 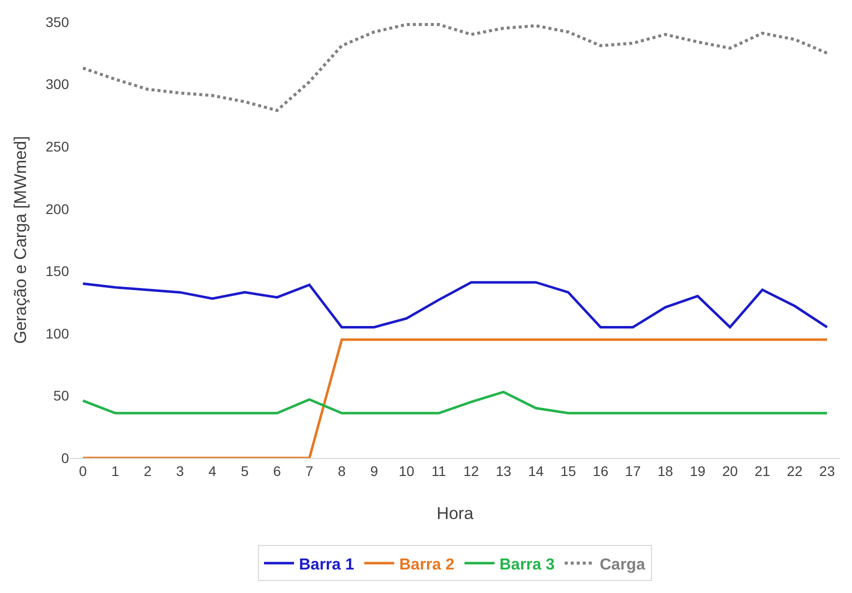 What do you see at coordinates (623, 565) in the screenshot?
I see `legend-label: Carga` at bounding box center [623, 565].